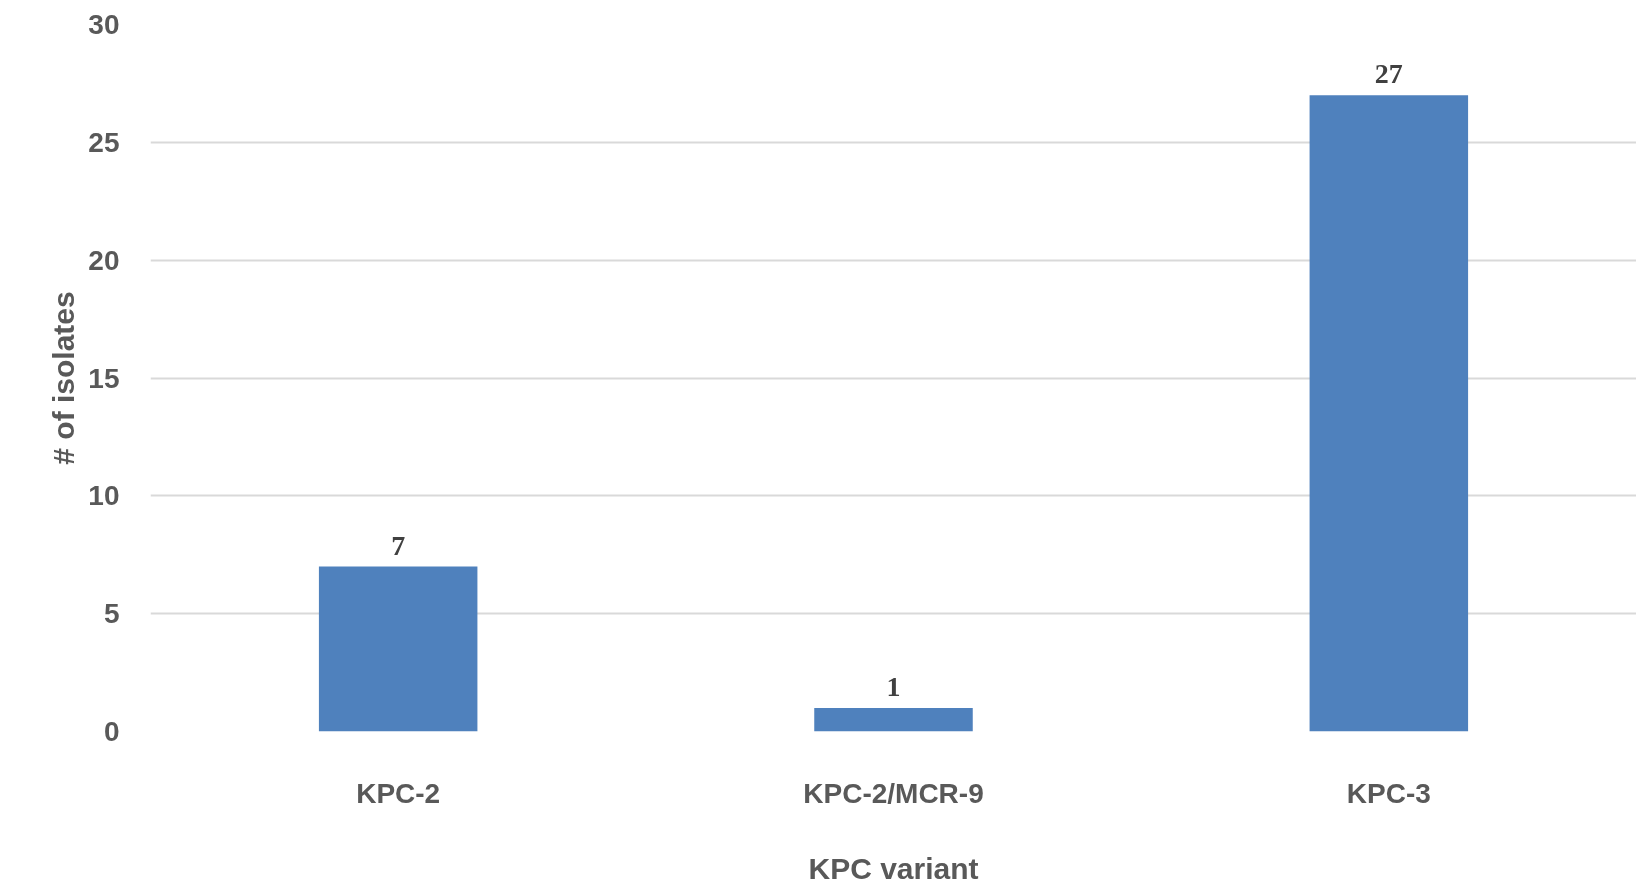 The height and width of the screenshot is (887, 1636). What do you see at coordinates (104, 260) in the screenshot?
I see `y-tick-label: 20` at bounding box center [104, 260].